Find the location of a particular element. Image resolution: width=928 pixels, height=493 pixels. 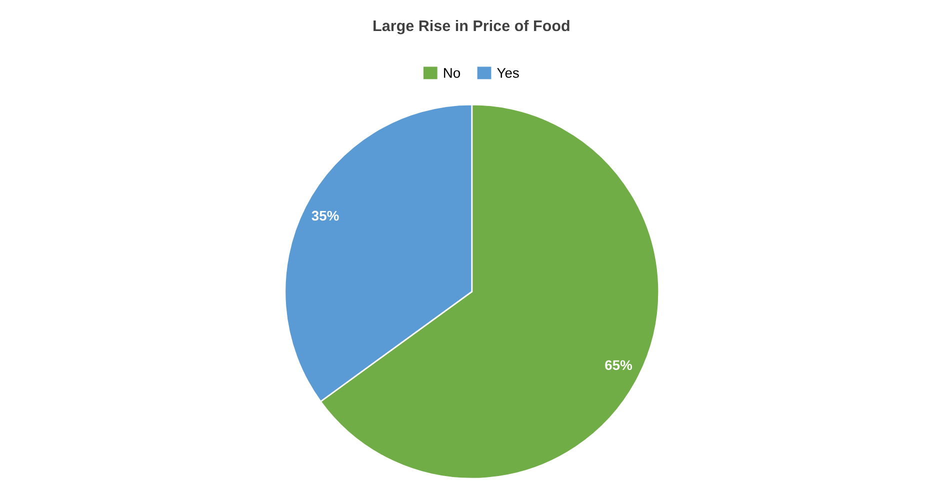

legend-label: Yes is located at coordinates (508, 73).